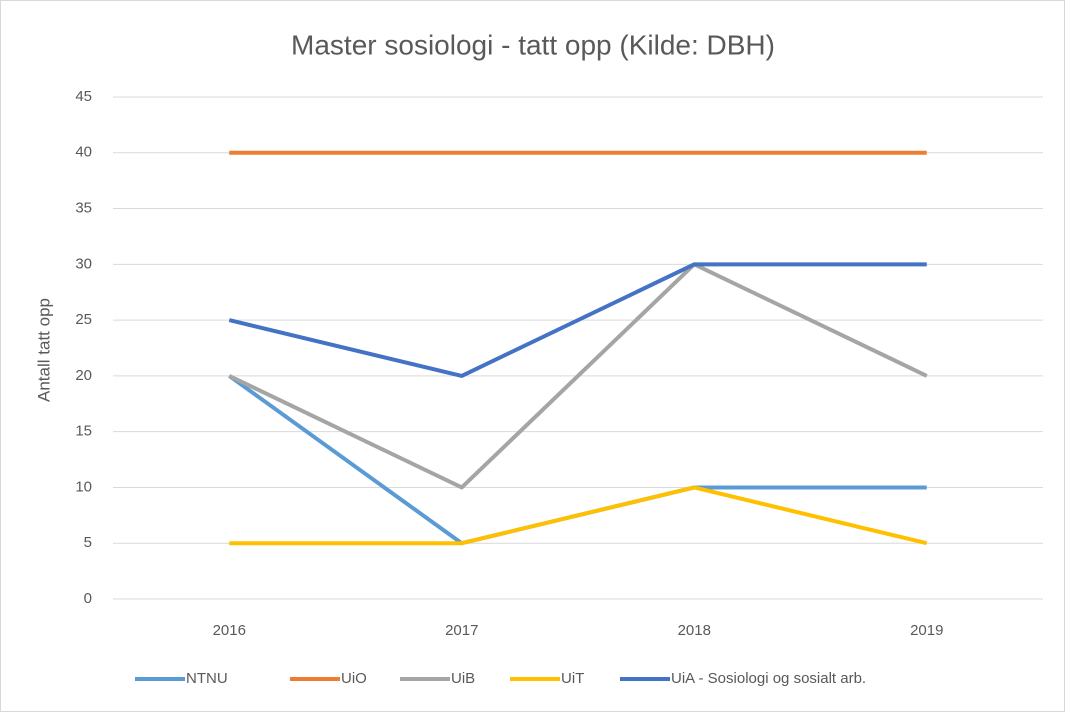 Image resolution: width=1066 pixels, height=718 pixels. Describe the element at coordinates (229, 630) in the screenshot. I see `x-tick-label: 2016` at that location.